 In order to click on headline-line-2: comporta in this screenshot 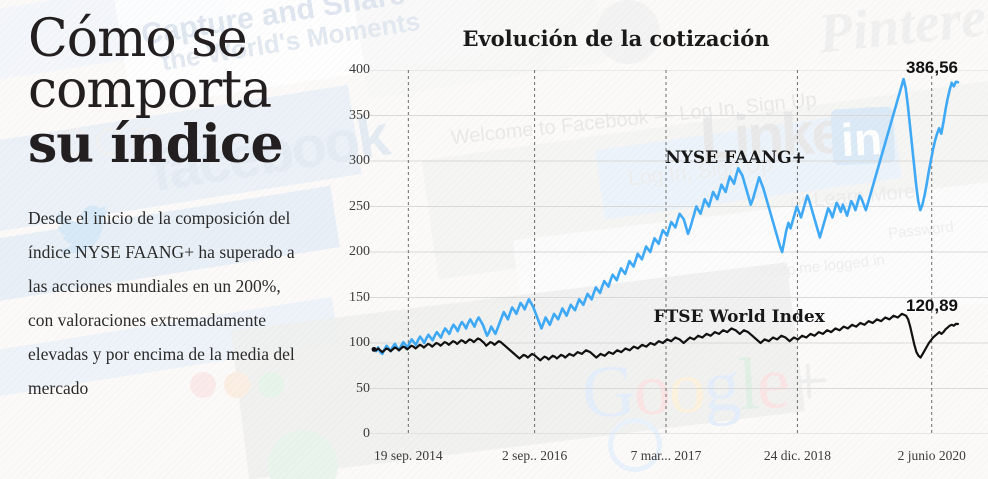, I will do `click(150, 89)`.